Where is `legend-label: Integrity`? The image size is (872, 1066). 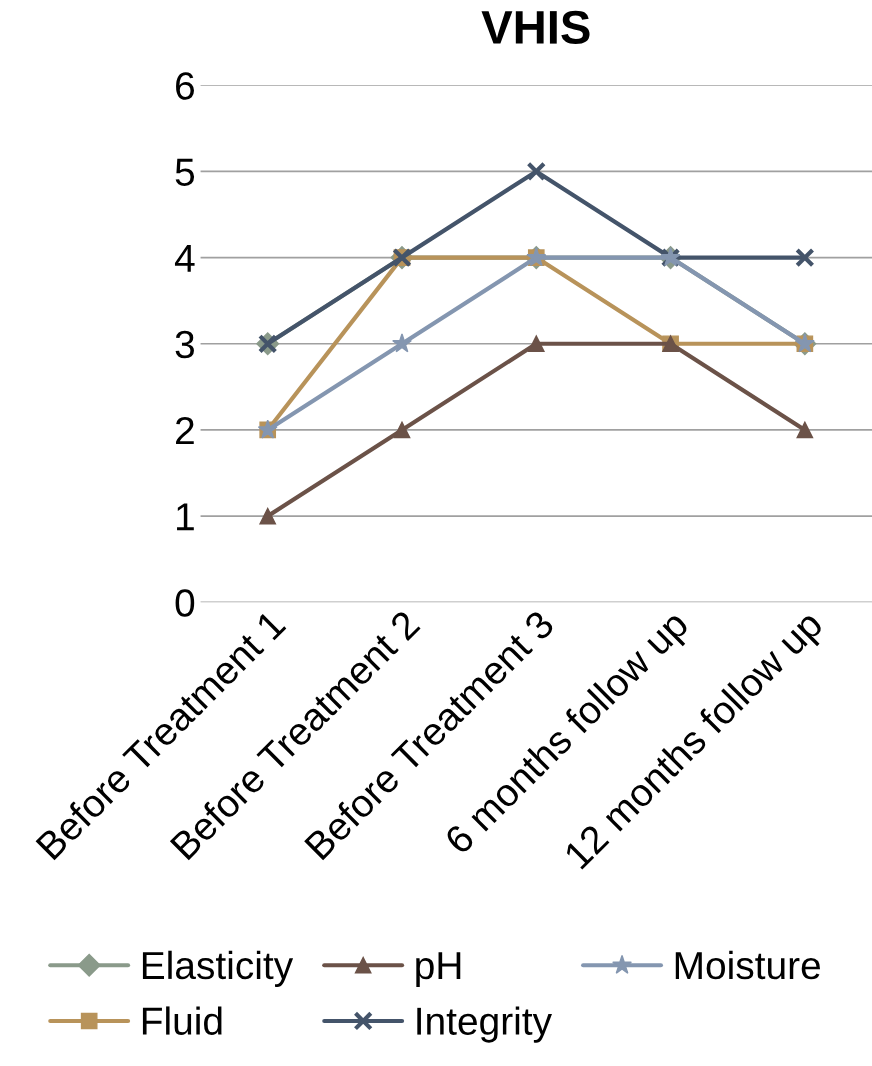 legend-label: Integrity is located at coordinates (484, 1024).